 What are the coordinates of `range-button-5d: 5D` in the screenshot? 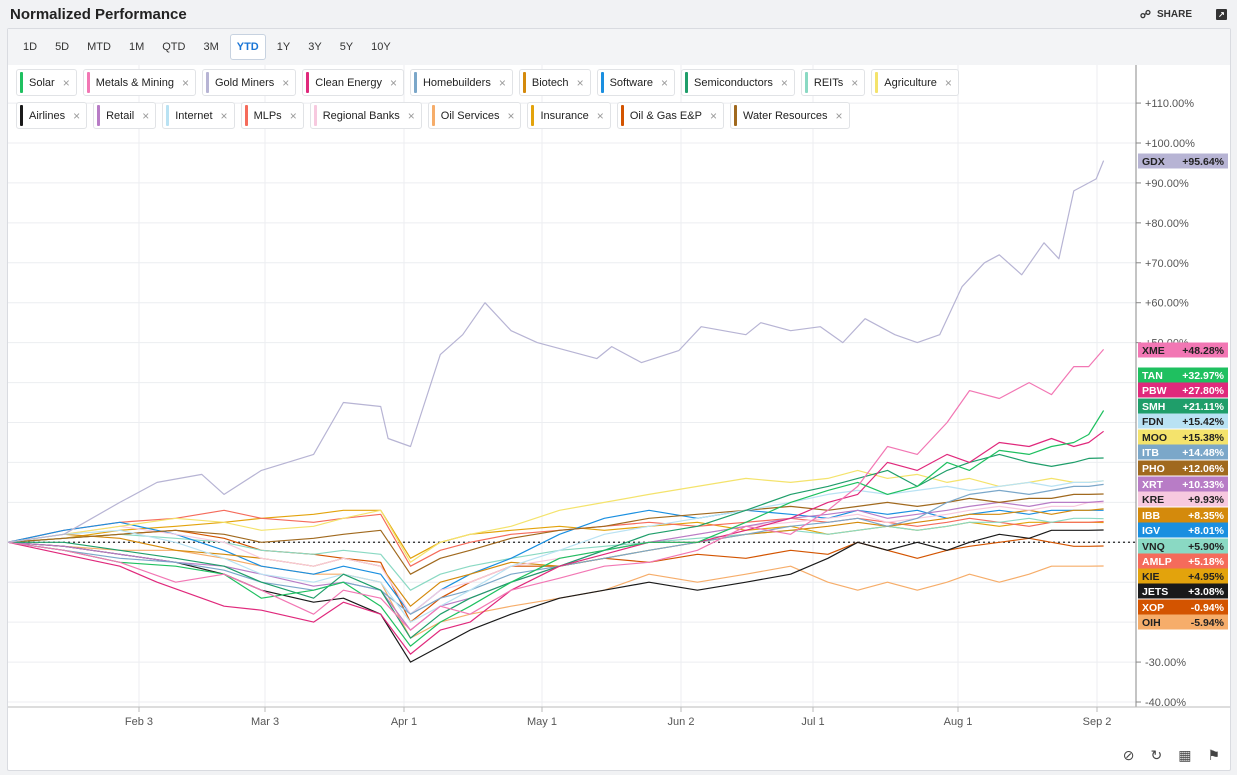 It's located at (62, 47).